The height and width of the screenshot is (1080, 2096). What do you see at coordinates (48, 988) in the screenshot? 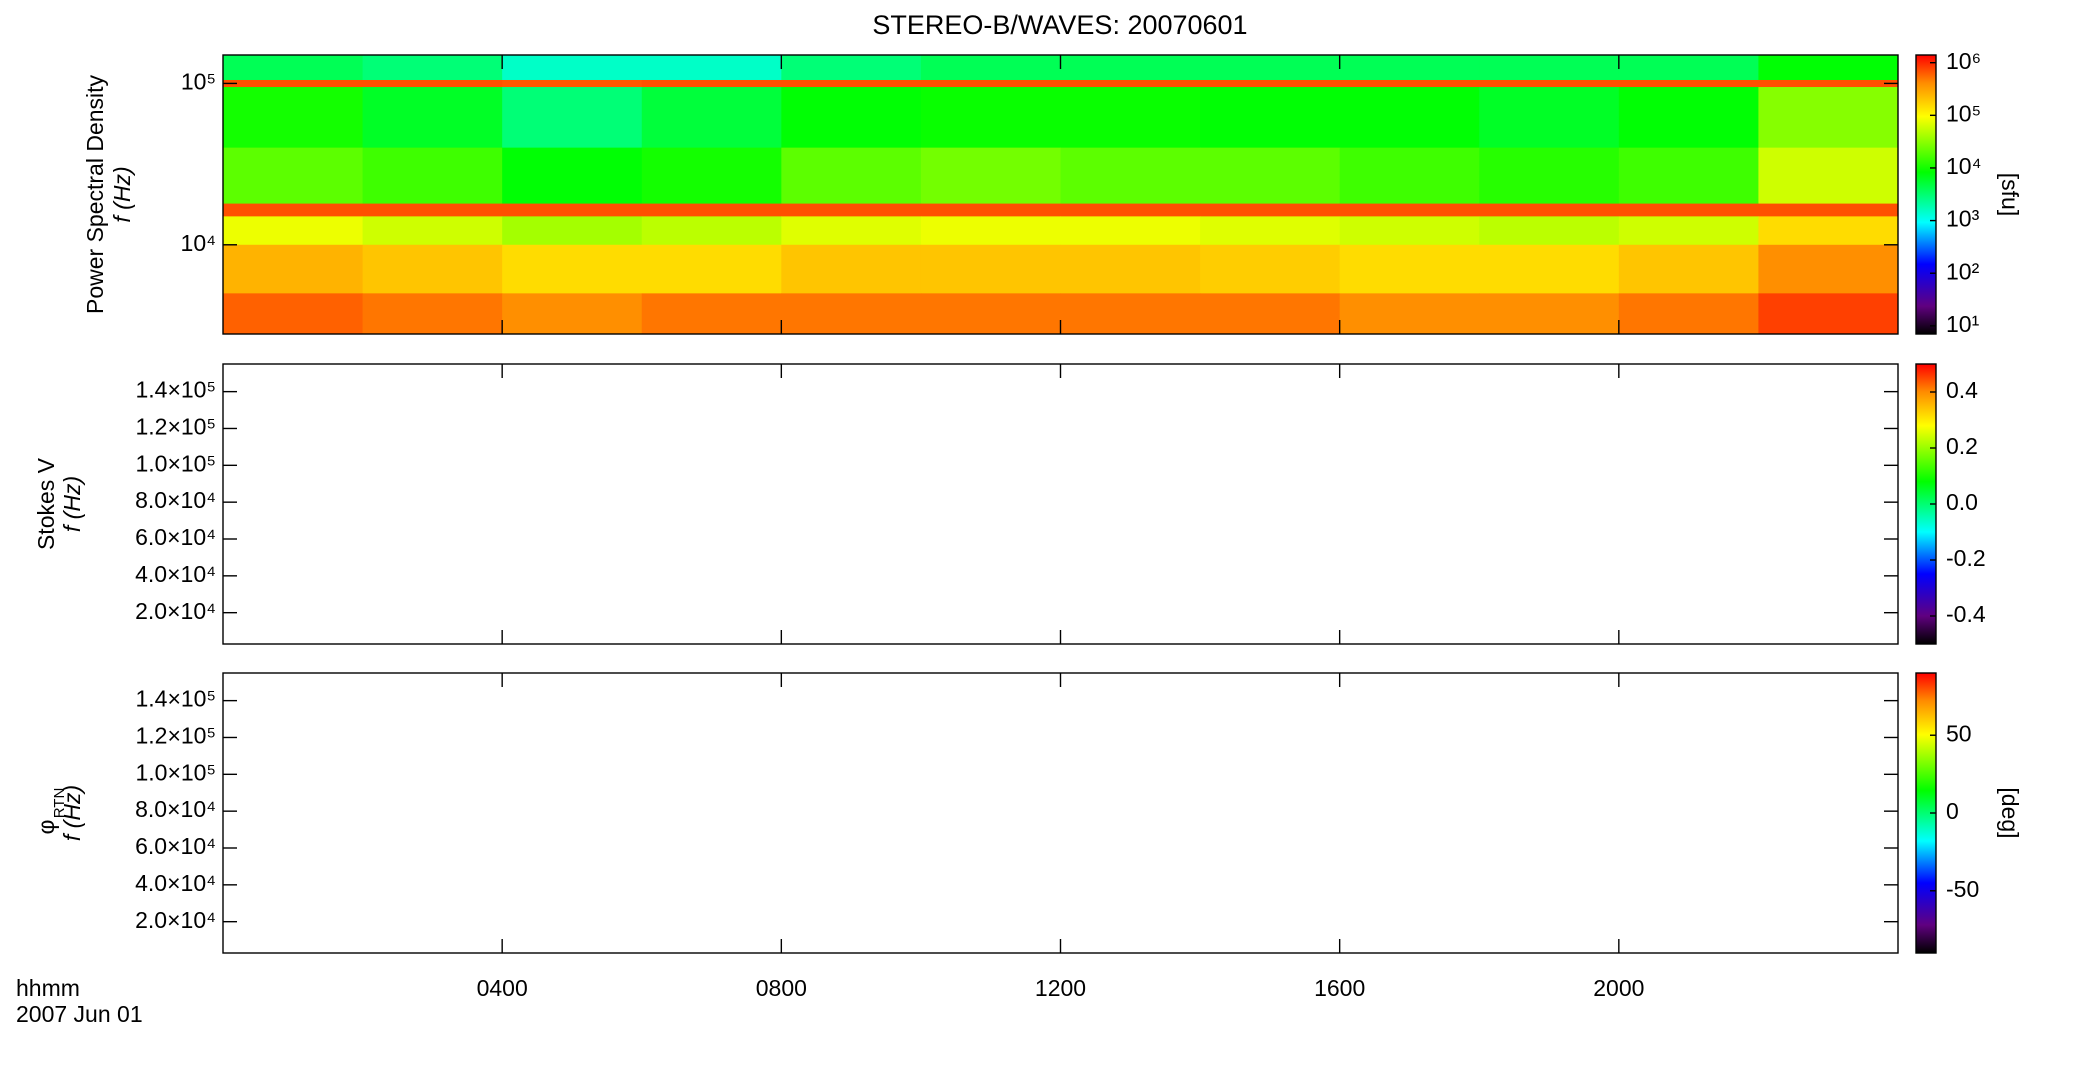
I see `x-axis-label: hhmm` at bounding box center [48, 988].